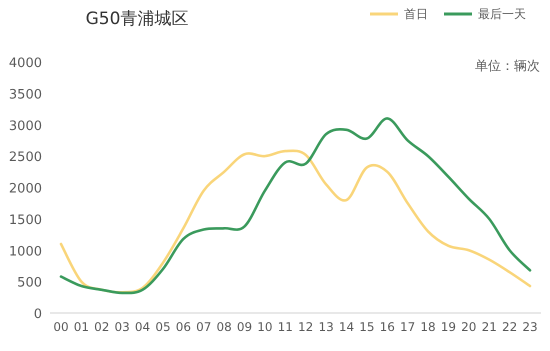  I want to click on annotation: 单位：辆次, so click(507, 66).